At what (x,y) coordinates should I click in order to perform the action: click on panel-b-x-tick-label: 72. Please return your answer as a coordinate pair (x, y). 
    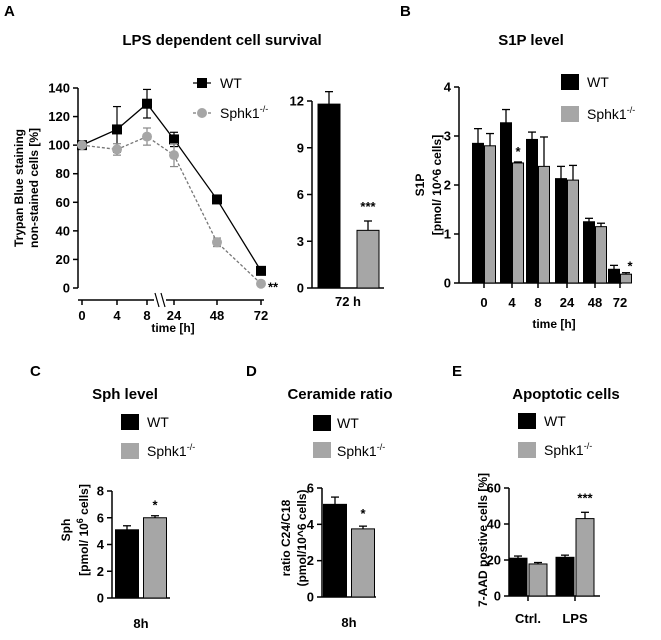
    Looking at the image, I should click on (620, 302).